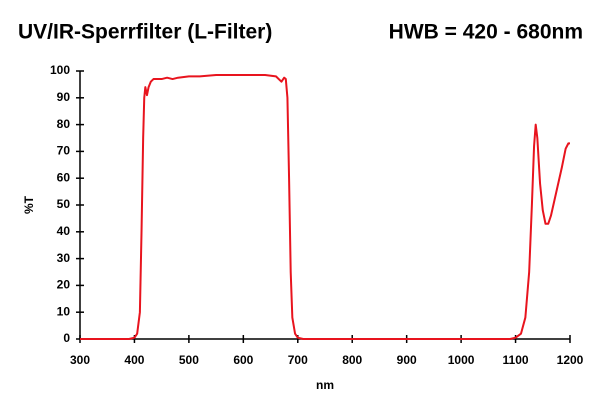 This screenshot has height=407, width=603. Describe the element at coordinates (352, 360) in the screenshot. I see `x-tick-label: 800` at that location.